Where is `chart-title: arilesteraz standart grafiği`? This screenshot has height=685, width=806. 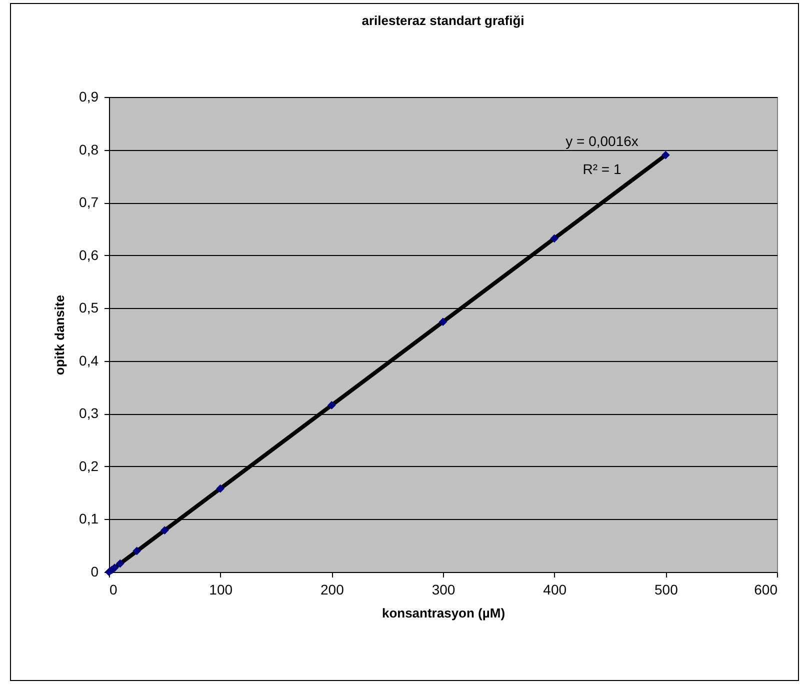 chart-title: arilesteraz standart grafiği is located at coordinates (443, 20).